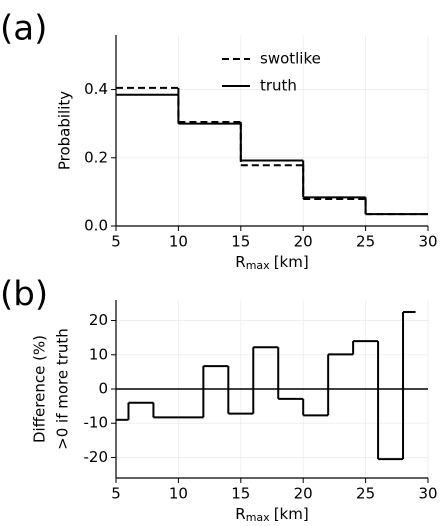 The width and height of the screenshot is (446, 526). What do you see at coordinates (96, 157) in the screenshot?
I see `y-tick-label: 0.2` at bounding box center [96, 157].